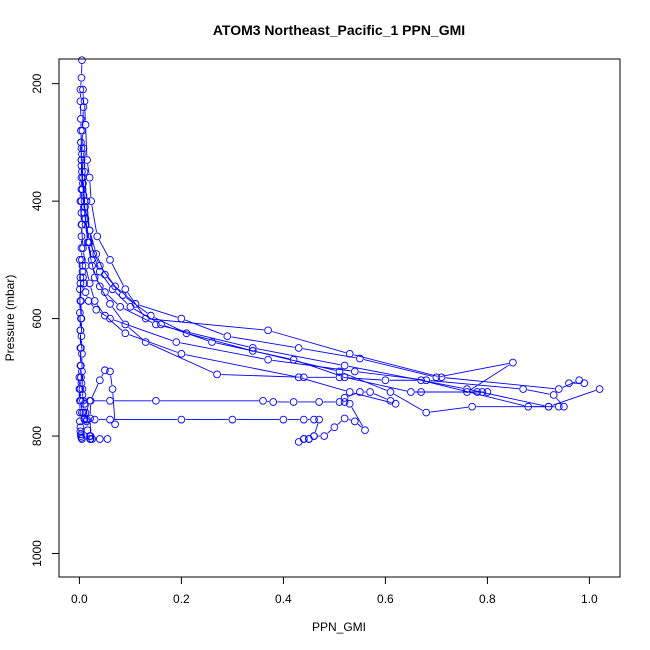  Describe the element at coordinates (283, 599) in the screenshot. I see `x-tick-label: 0.4` at that location.